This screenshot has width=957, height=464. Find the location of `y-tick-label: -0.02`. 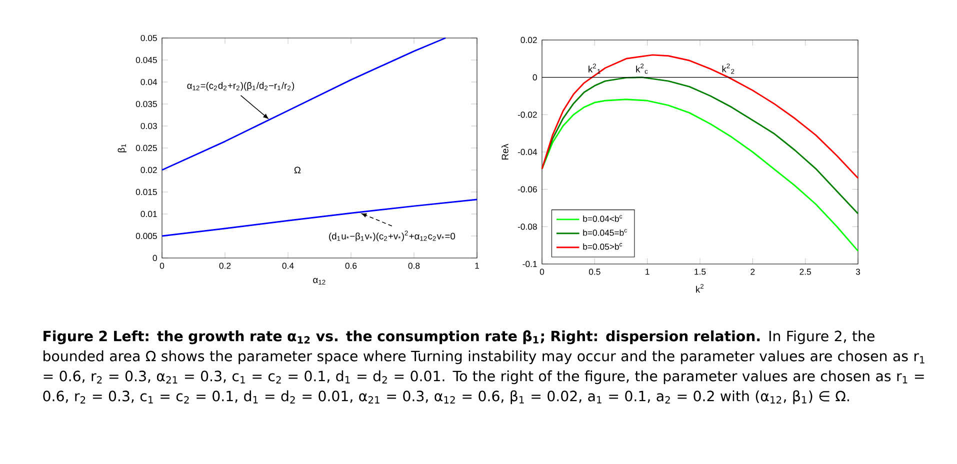

y-tick-label: -0.02 is located at coordinates (527, 115).